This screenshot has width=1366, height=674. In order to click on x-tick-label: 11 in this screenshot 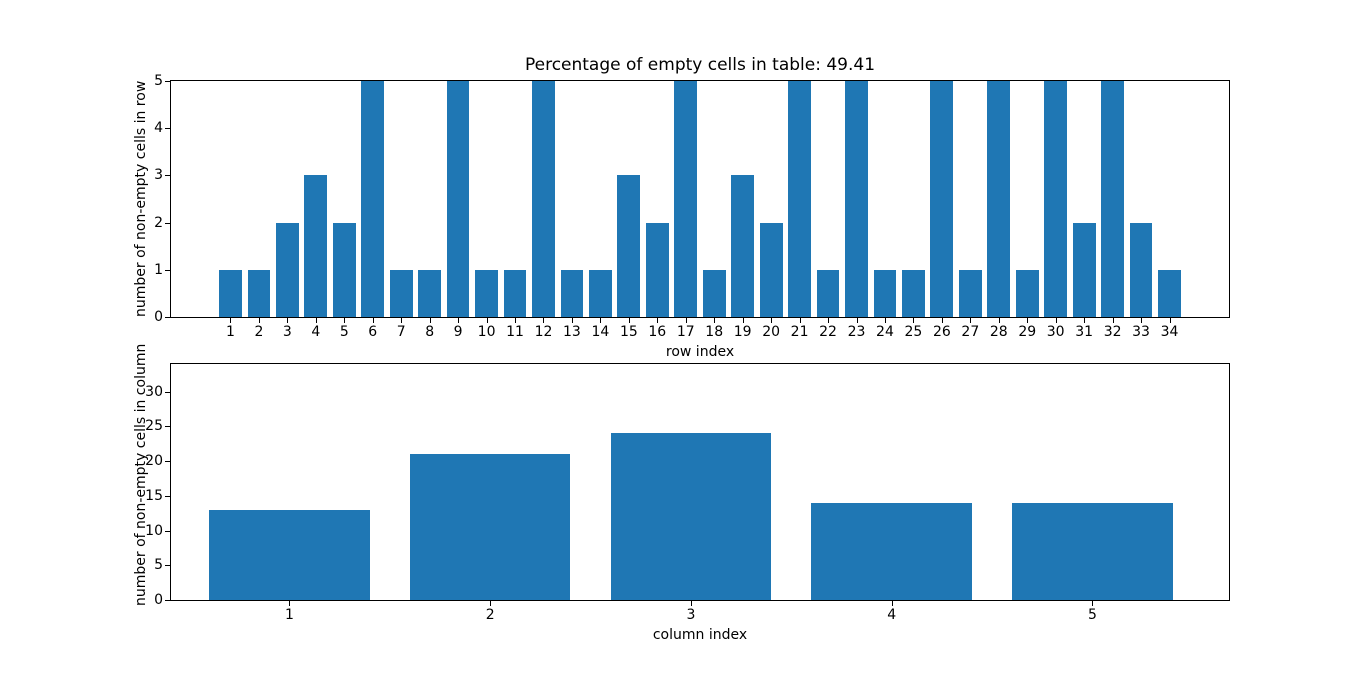, I will do `click(515, 332)`.